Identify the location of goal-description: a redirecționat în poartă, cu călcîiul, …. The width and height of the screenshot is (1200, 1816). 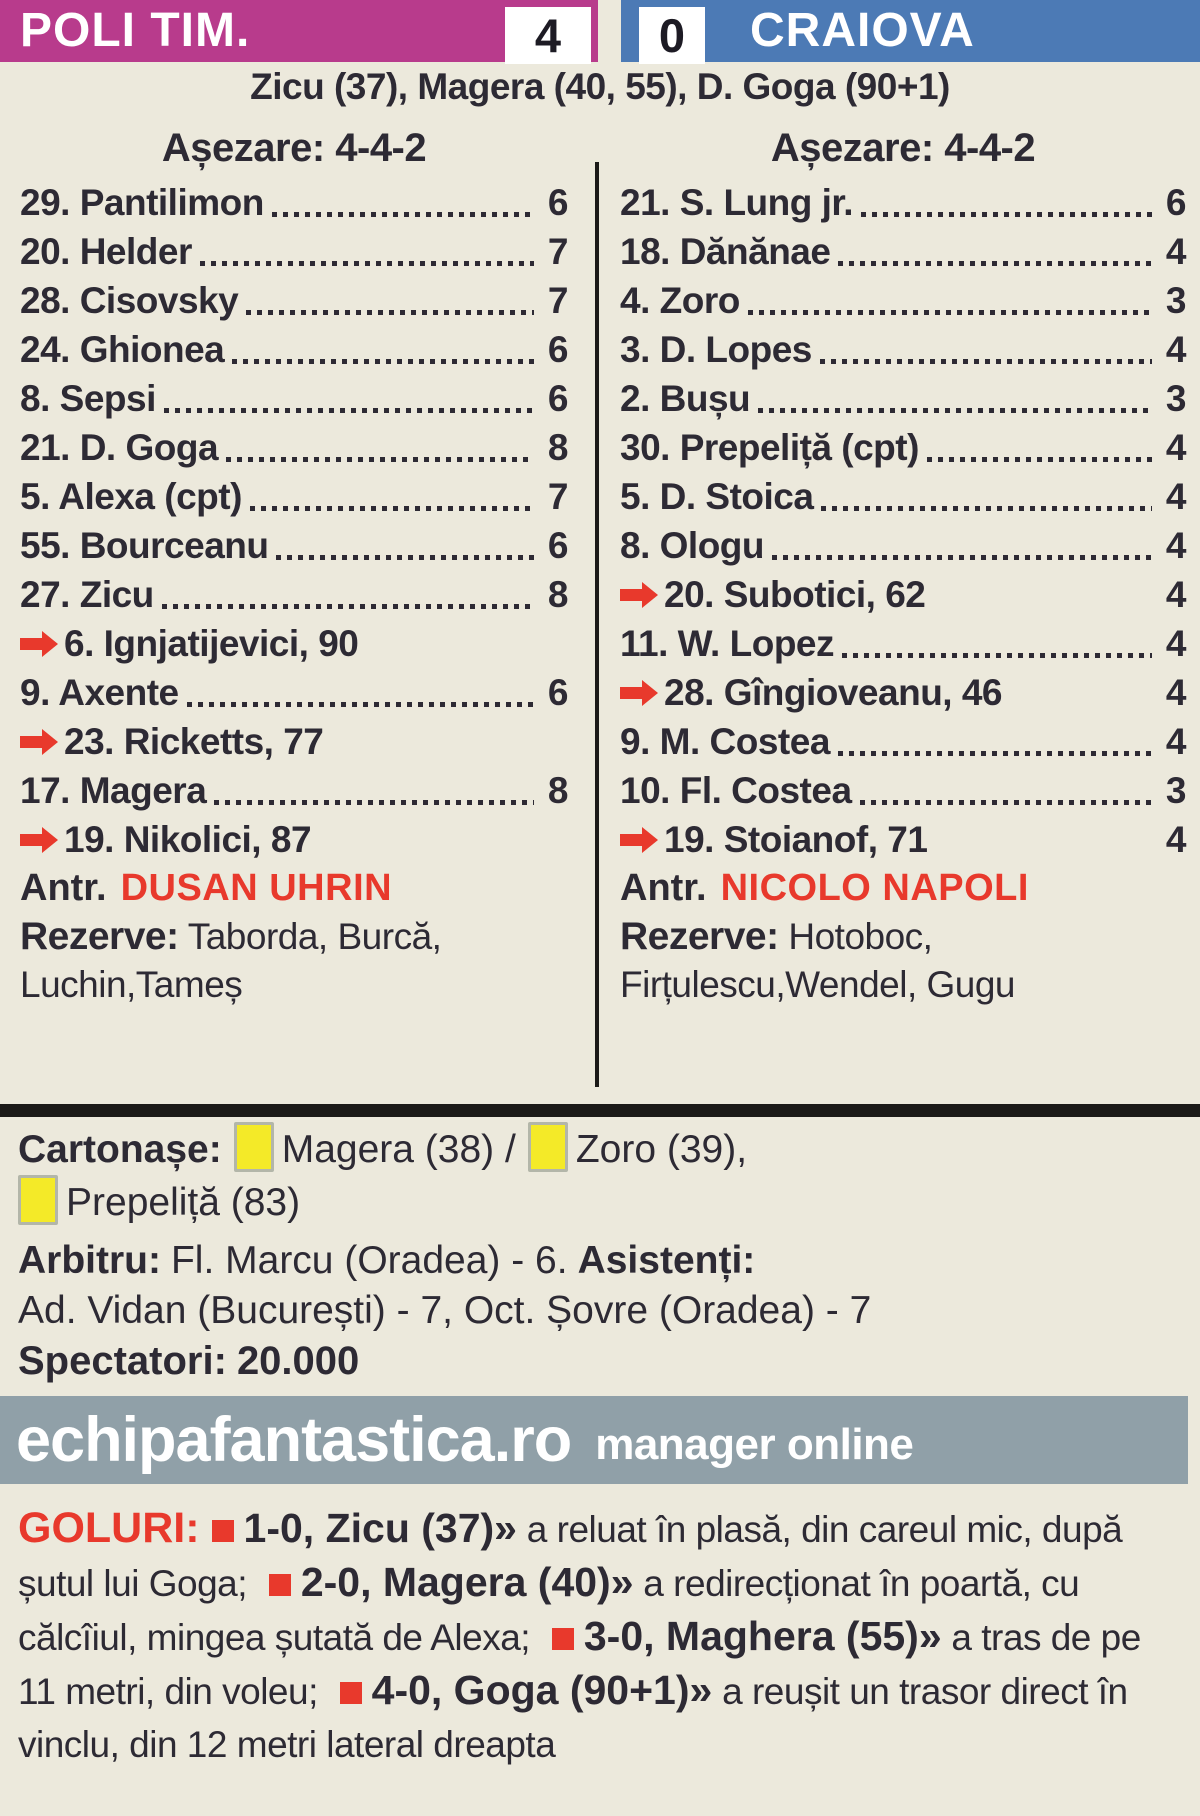
(549, 1610).